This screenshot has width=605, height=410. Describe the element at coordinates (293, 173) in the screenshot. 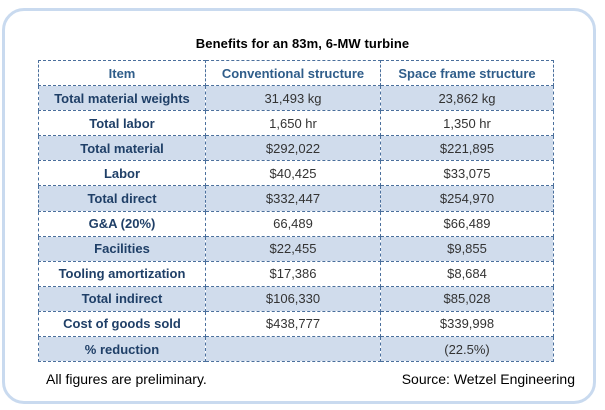

I see `conventional-value: $40,425` at that location.